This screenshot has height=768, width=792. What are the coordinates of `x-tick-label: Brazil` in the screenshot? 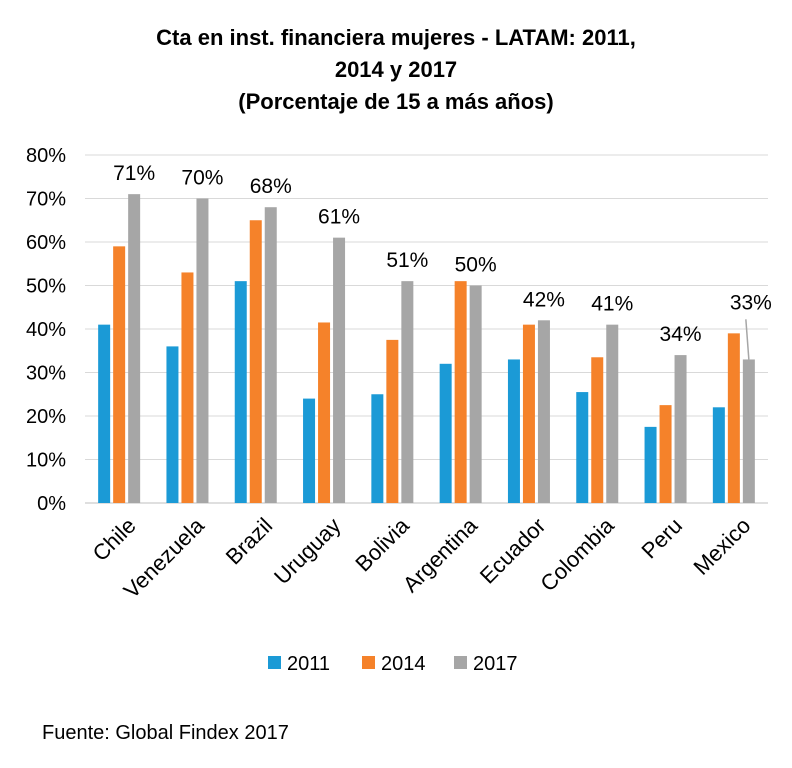 It's located at (249, 541).